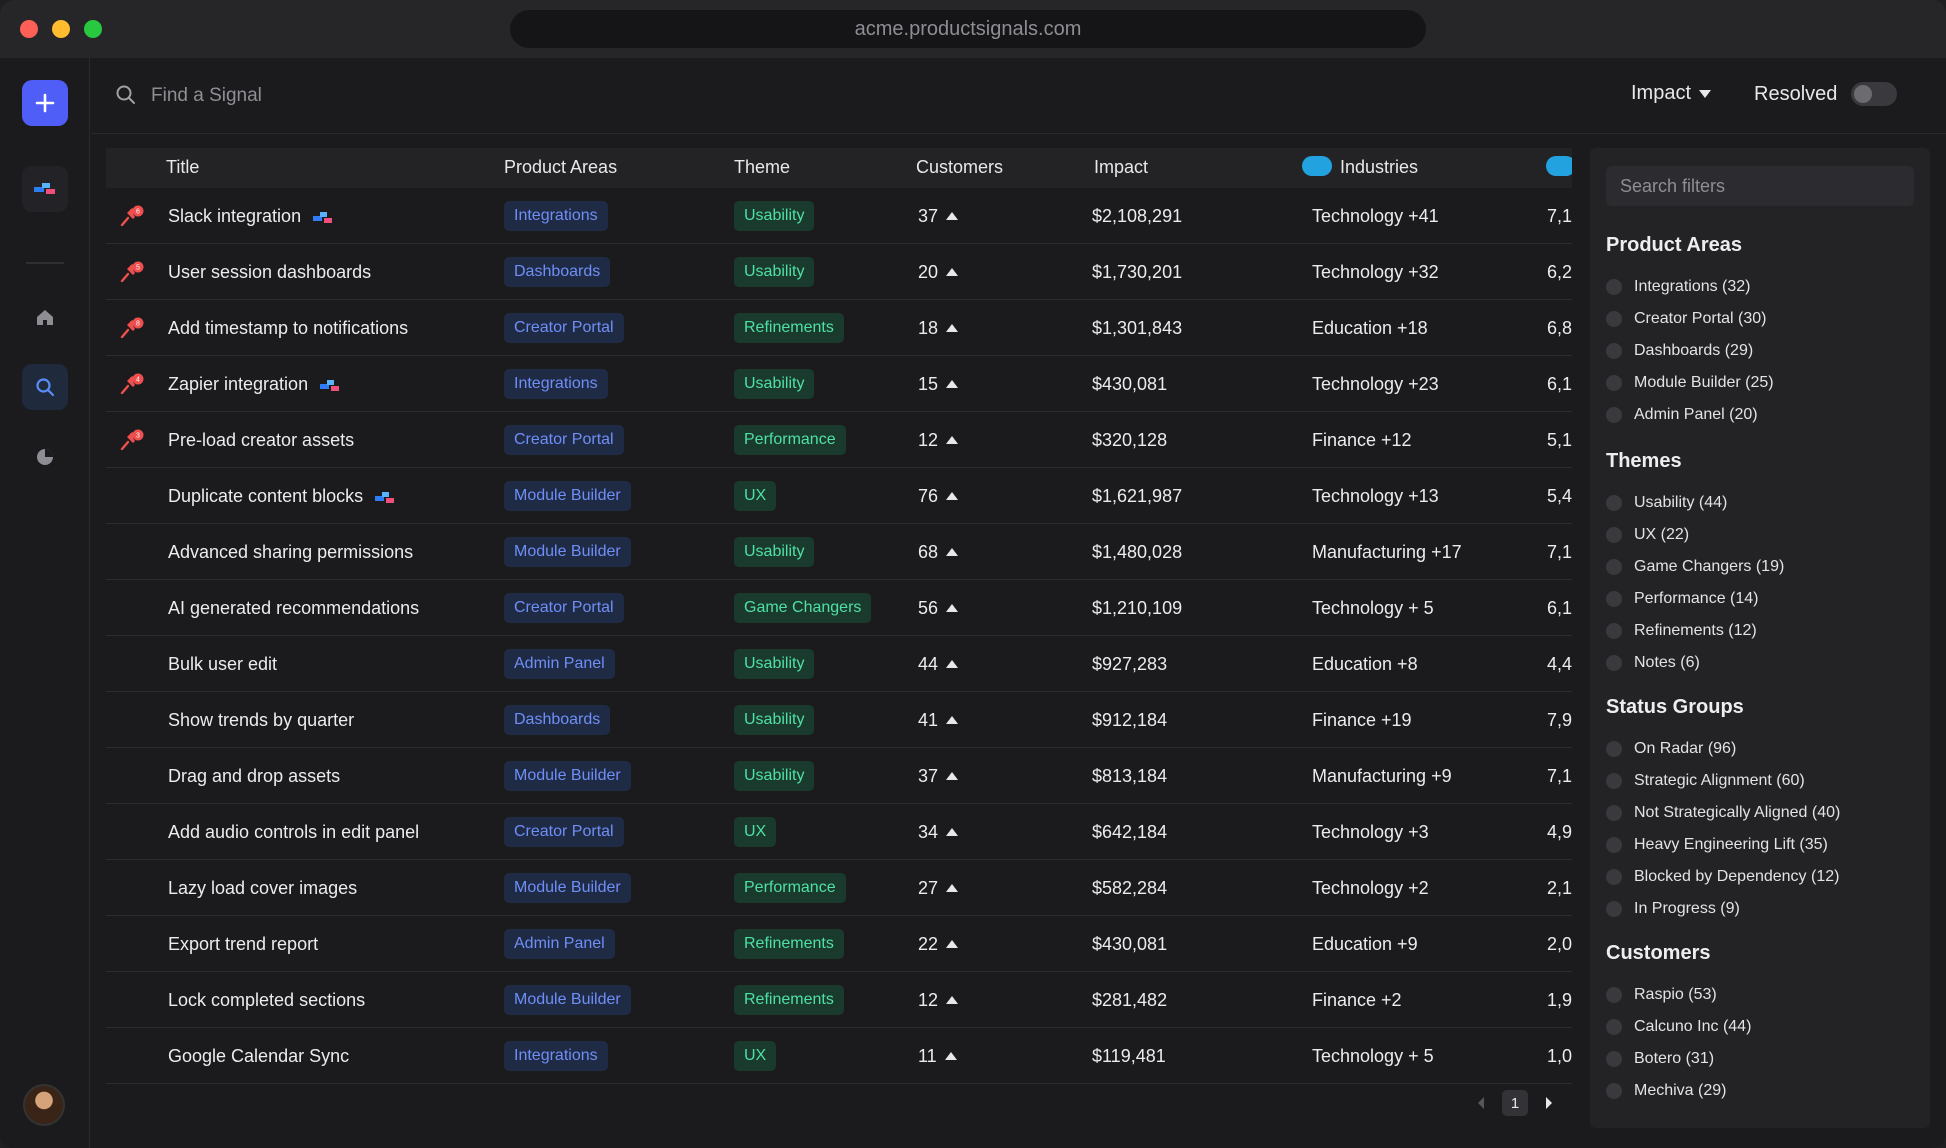 This screenshot has width=1946, height=1148. I want to click on add-signal-button, so click(45, 103).